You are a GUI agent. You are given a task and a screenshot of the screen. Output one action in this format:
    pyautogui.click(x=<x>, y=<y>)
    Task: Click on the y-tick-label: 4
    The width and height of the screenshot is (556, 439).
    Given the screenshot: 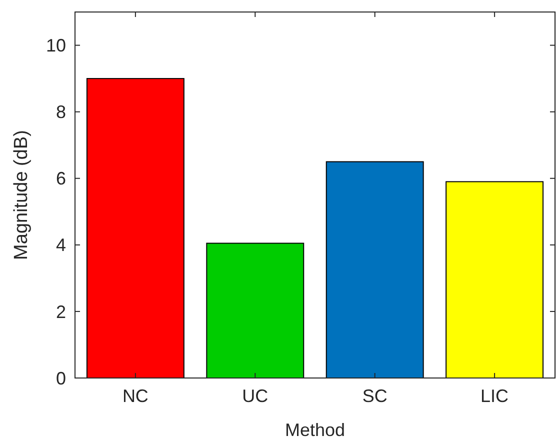 What is the action you would take?
    pyautogui.click(x=61, y=245)
    